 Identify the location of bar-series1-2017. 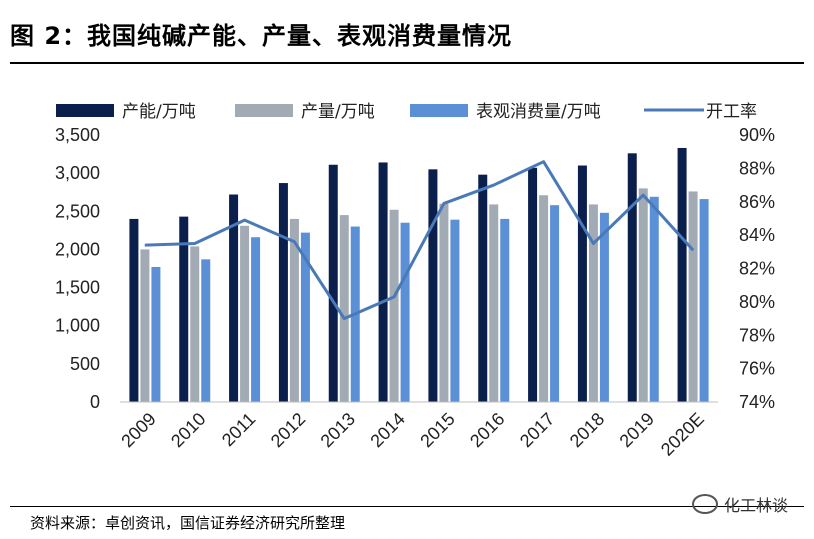
(533, 284).